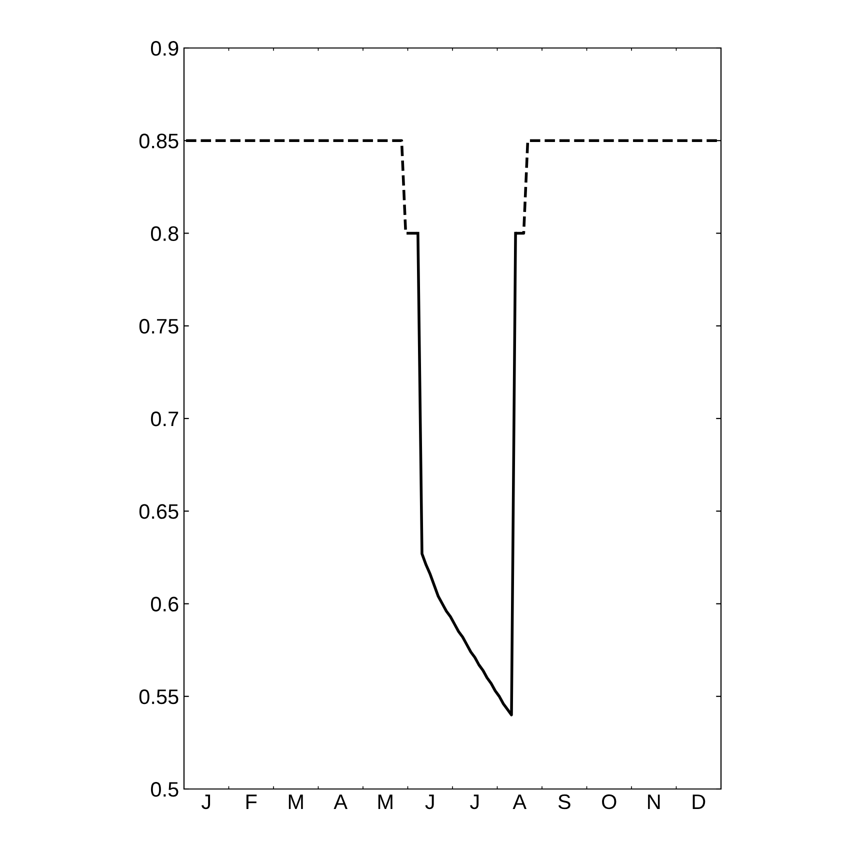  I want to click on y-tick-label: 0.75, so click(158, 326).